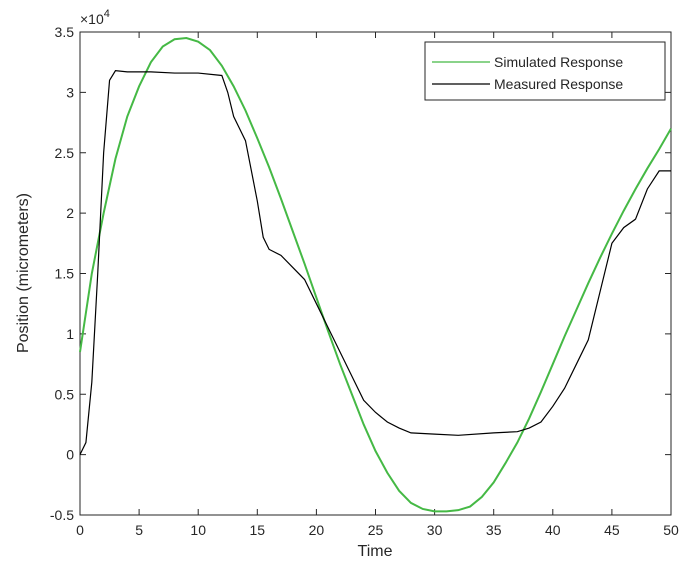 The width and height of the screenshot is (686, 568). What do you see at coordinates (671, 530) in the screenshot?
I see `x-tick-label: 50` at bounding box center [671, 530].